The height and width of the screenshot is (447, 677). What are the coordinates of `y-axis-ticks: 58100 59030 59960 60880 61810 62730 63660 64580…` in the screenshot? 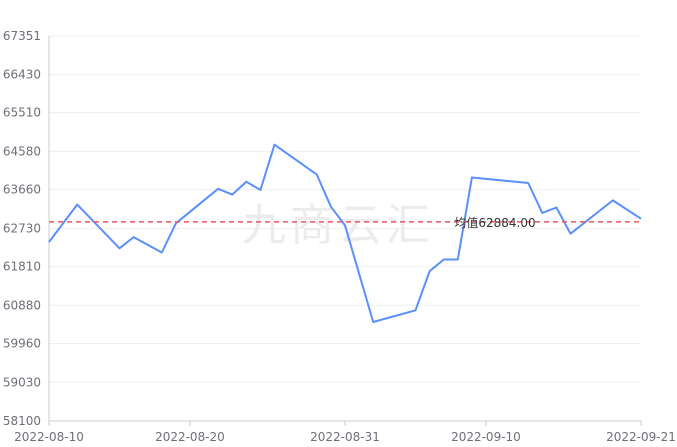 It's located at (22, 228).